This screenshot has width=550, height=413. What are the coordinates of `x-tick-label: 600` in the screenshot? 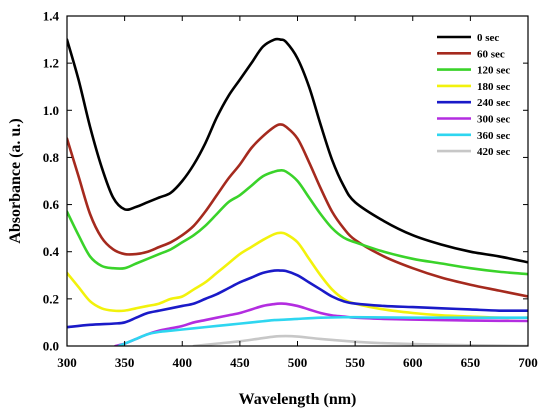 It's located at (413, 362).